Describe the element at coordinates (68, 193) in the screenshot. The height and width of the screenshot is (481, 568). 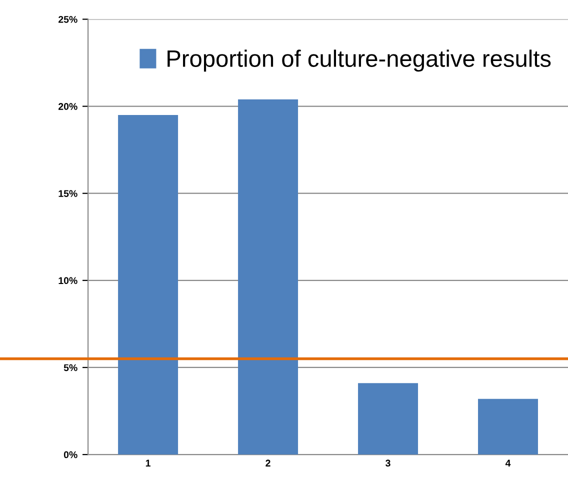
I see `y-tick-label: 15%` at that location.